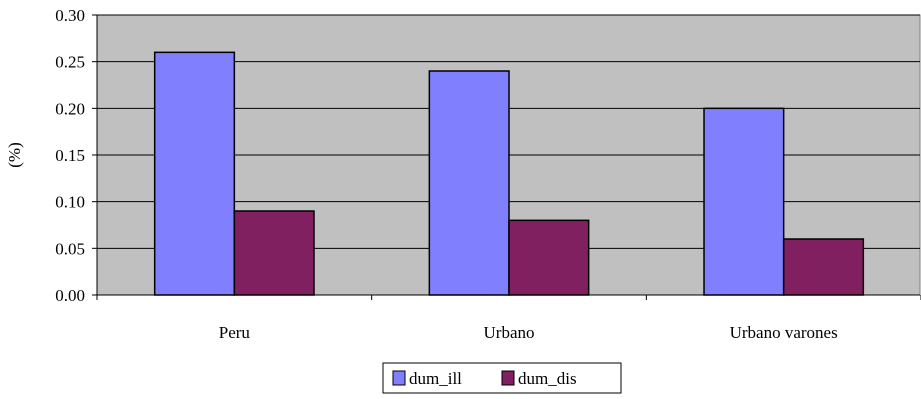 Image resolution: width=921 pixels, height=399 pixels. Describe the element at coordinates (547, 378) in the screenshot. I see `legend-label-dum_dis: dum_dis` at that location.